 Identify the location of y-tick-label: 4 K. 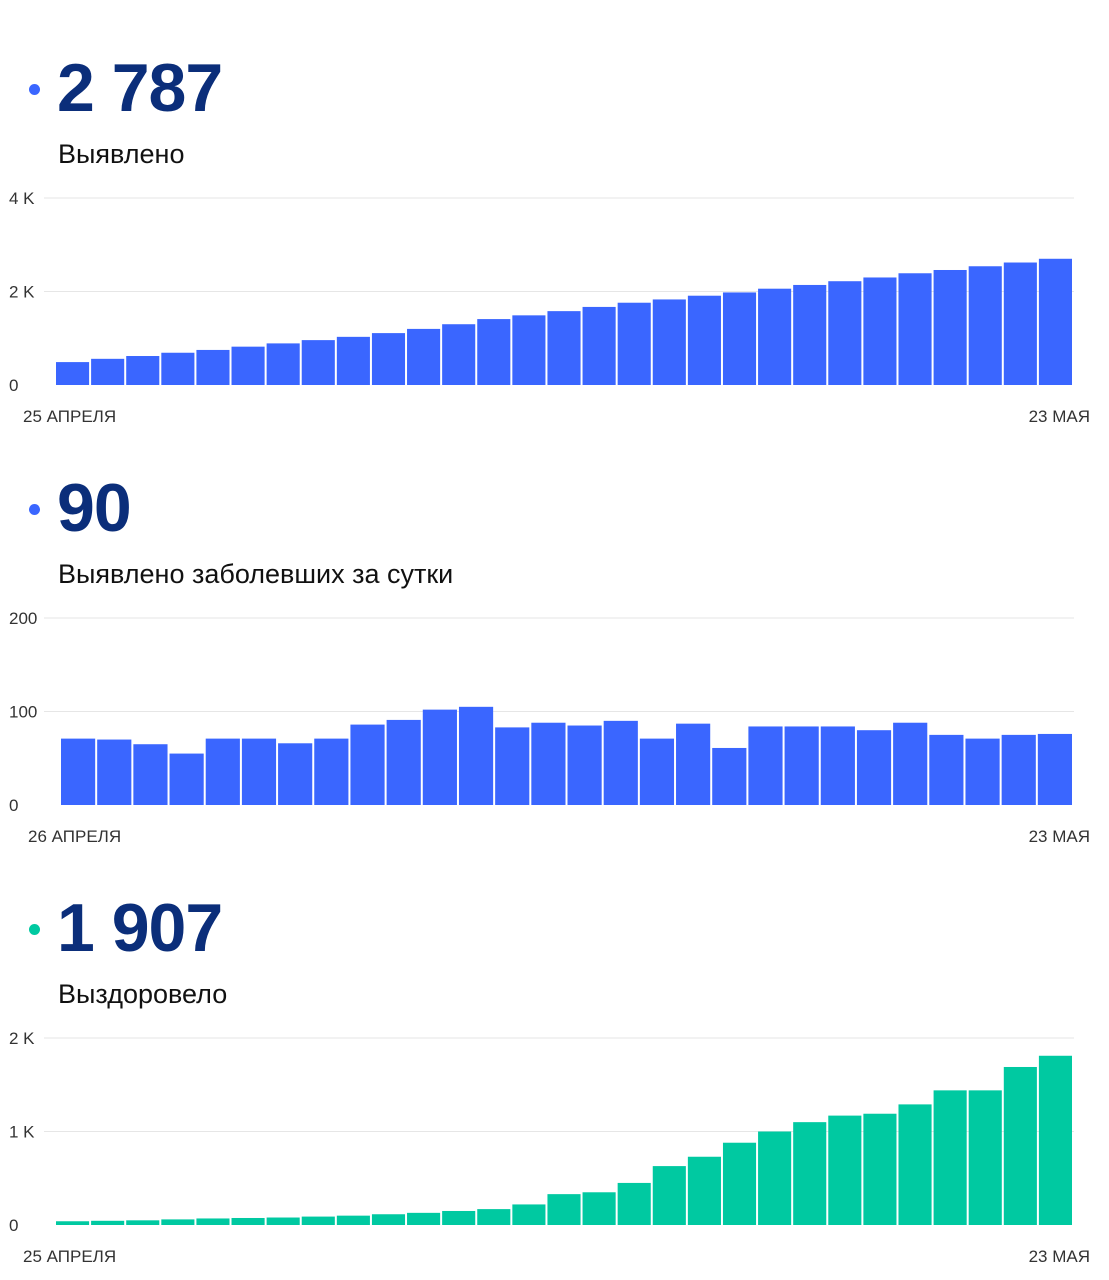
(22, 198).